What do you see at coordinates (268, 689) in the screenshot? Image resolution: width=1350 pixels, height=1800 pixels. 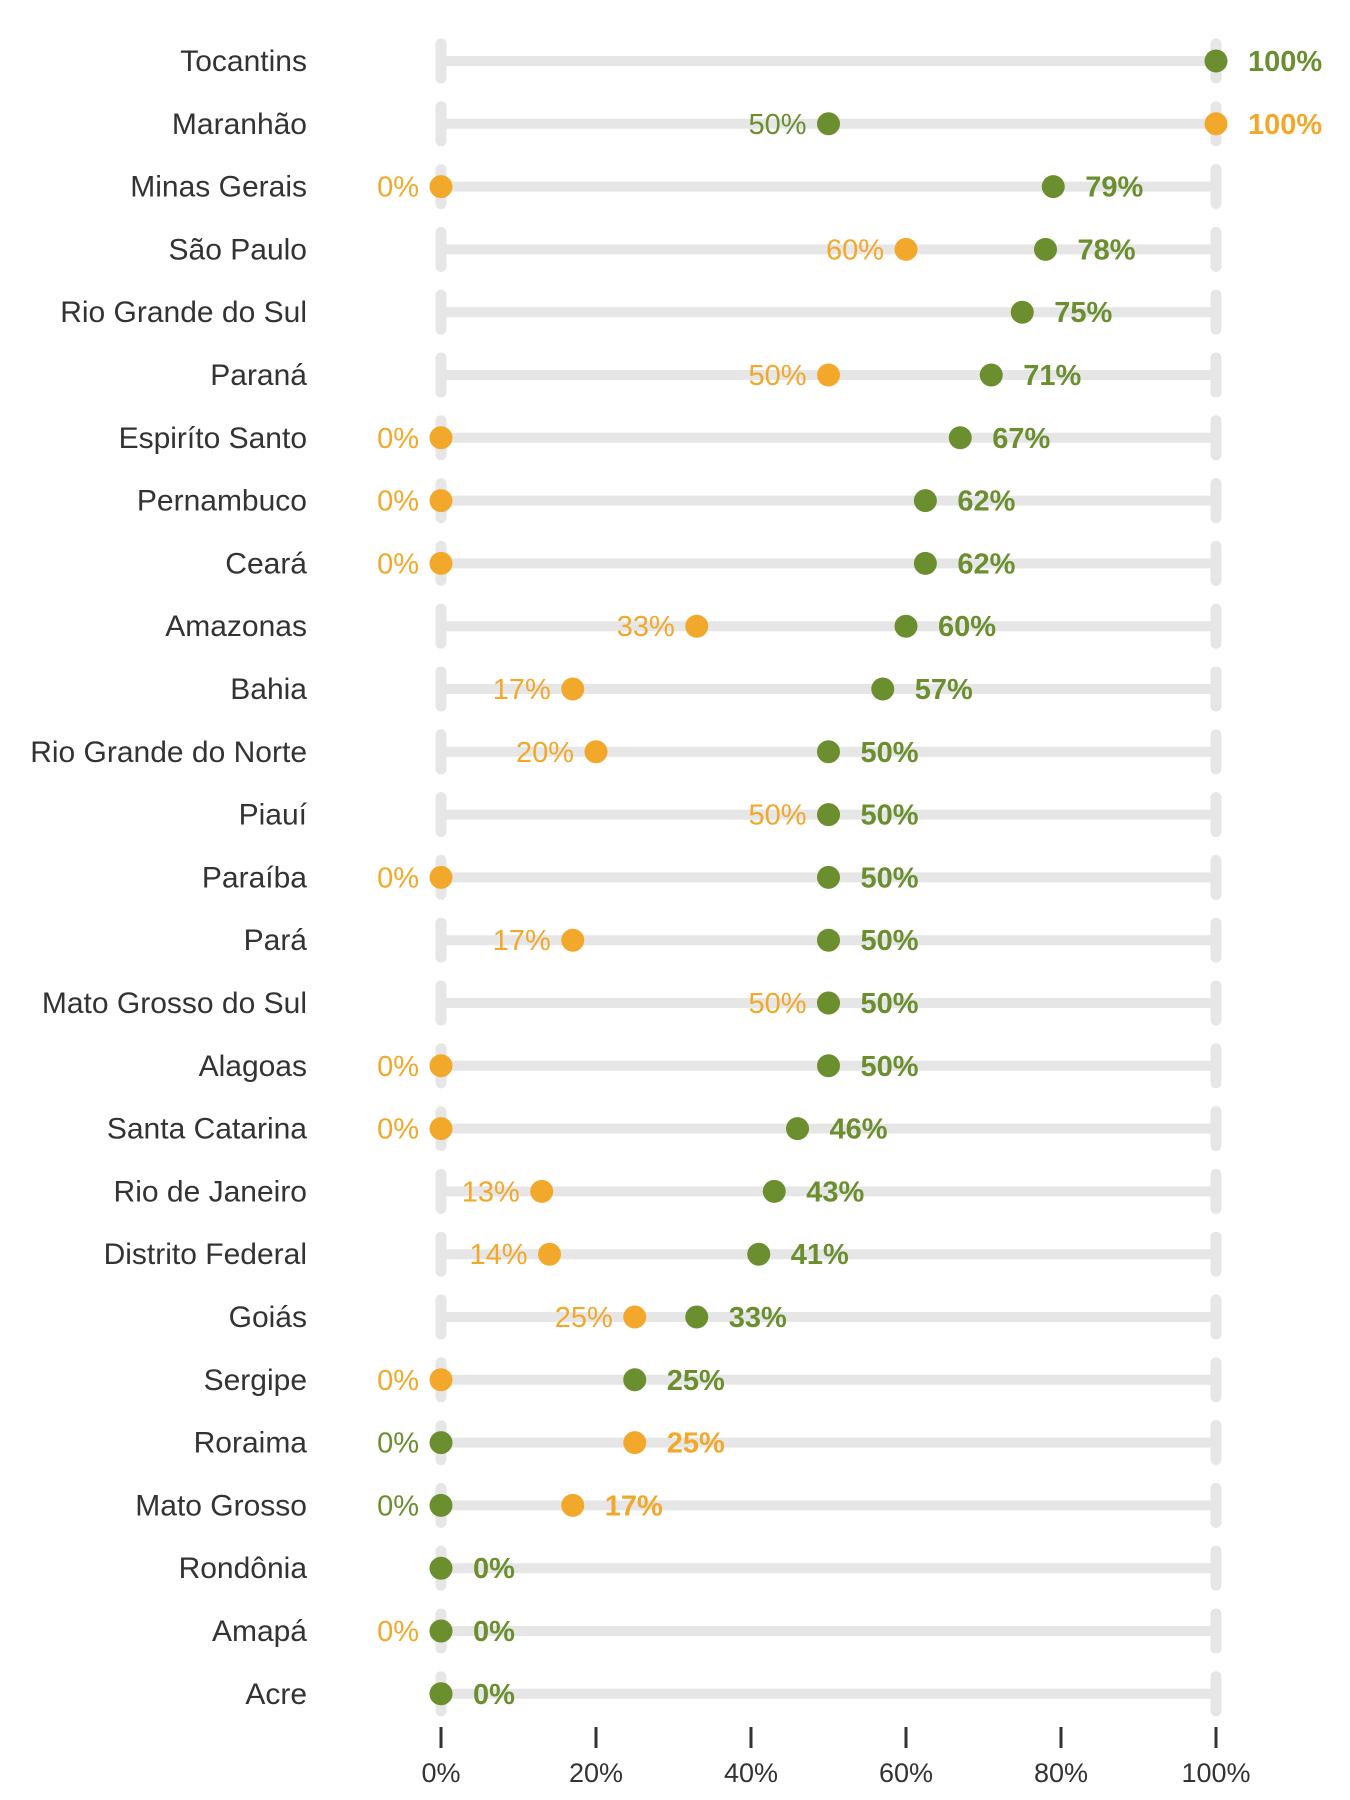 I see `state-label-bahia: Bahia` at bounding box center [268, 689].